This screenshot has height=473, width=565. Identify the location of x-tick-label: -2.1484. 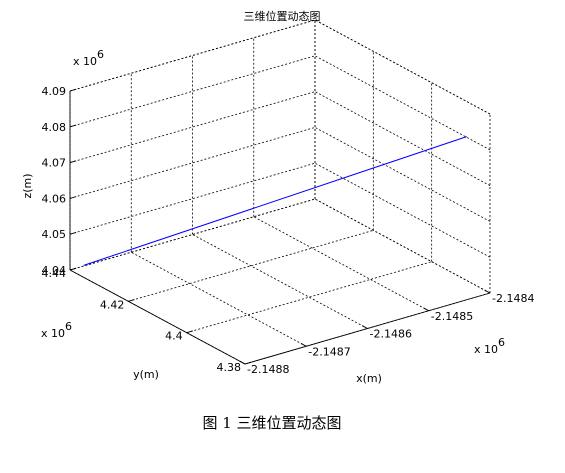
(513, 298).